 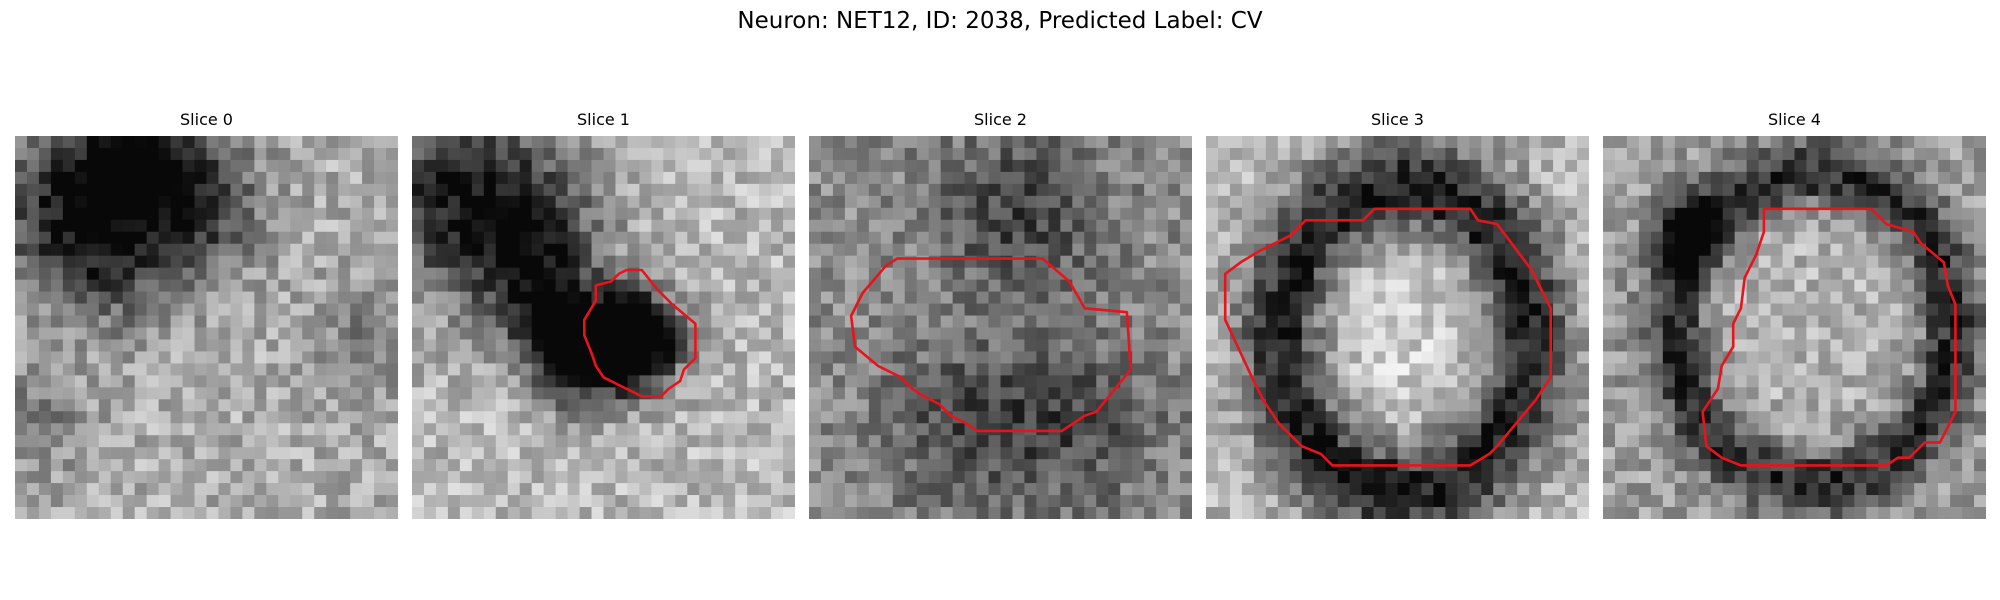 What do you see at coordinates (1397, 119) in the screenshot?
I see `slice-title: Slice 3` at bounding box center [1397, 119].